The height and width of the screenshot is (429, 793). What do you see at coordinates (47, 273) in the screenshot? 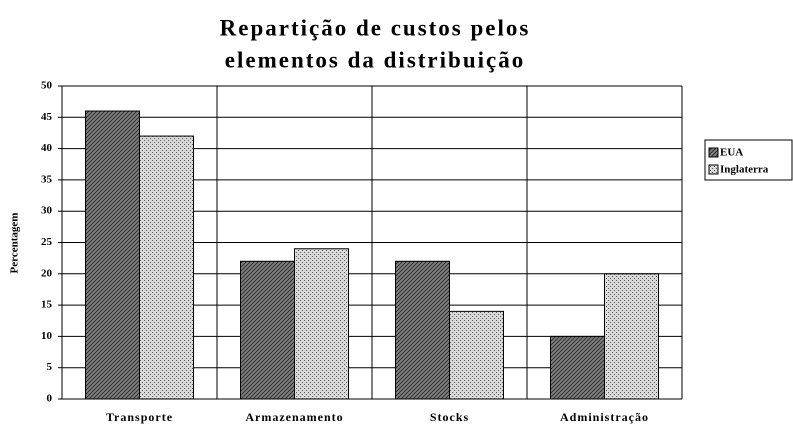
I see `y-tick-label: 20` at bounding box center [47, 273].